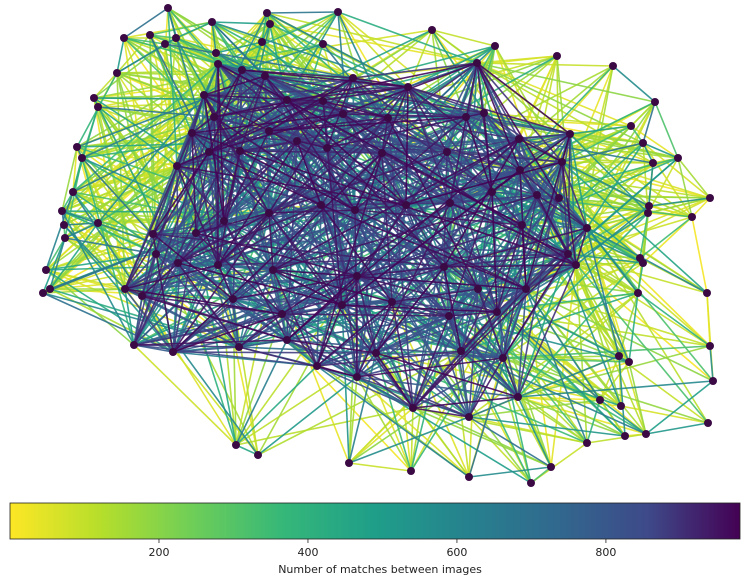 The width and height of the screenshot is (741, 581). What do you see at coordinates (382, 549) in the screenshot?
I see `colorbar-ticks: 200 400 600 800` at bounding box center [382, 549].